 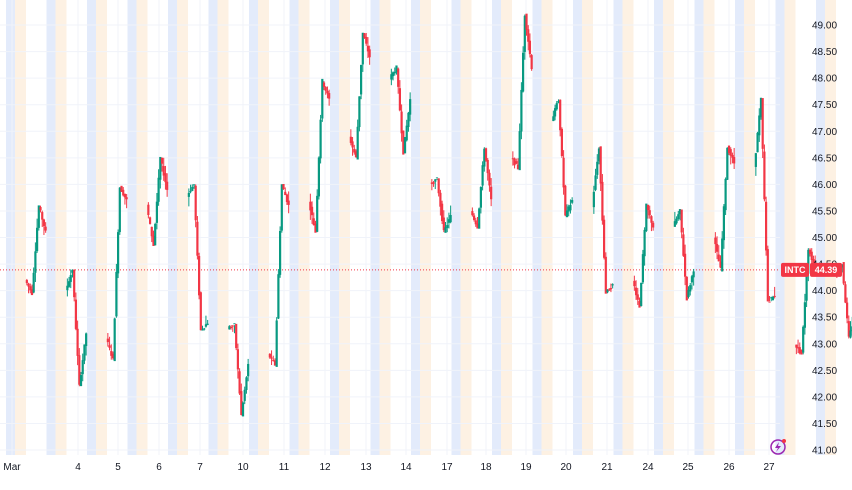 What do you see at coordinates (78, 467) in the screenshot?
I see `x-tick-label: 4` at bounding box center [78, 467].